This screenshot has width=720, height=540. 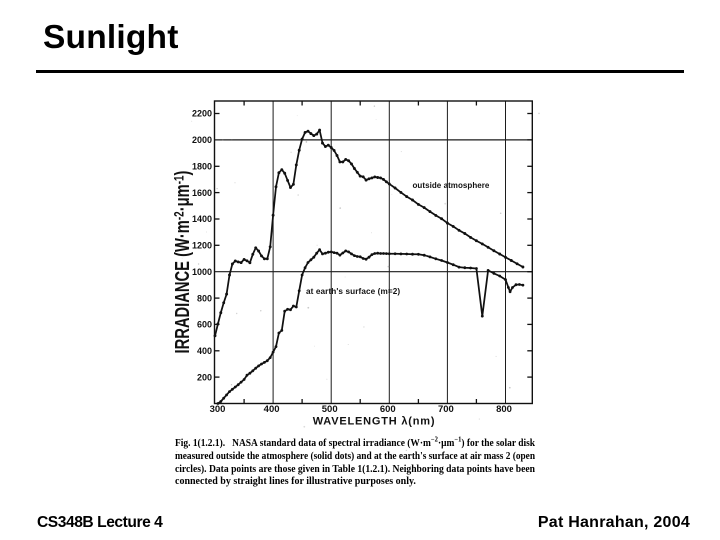 I want to click on svg-text: 700, so click(x=446, y=409).